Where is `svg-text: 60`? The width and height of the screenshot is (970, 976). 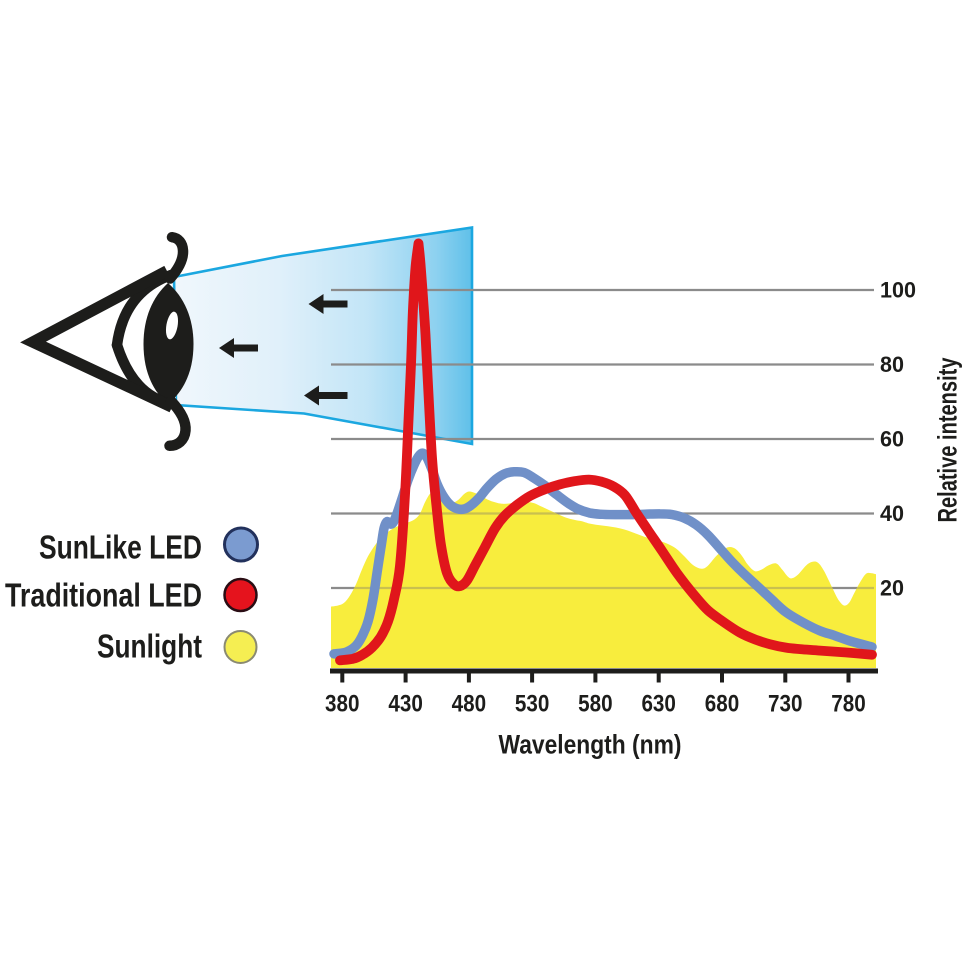
svg-text: 60 is located at coordinates (892, 439).